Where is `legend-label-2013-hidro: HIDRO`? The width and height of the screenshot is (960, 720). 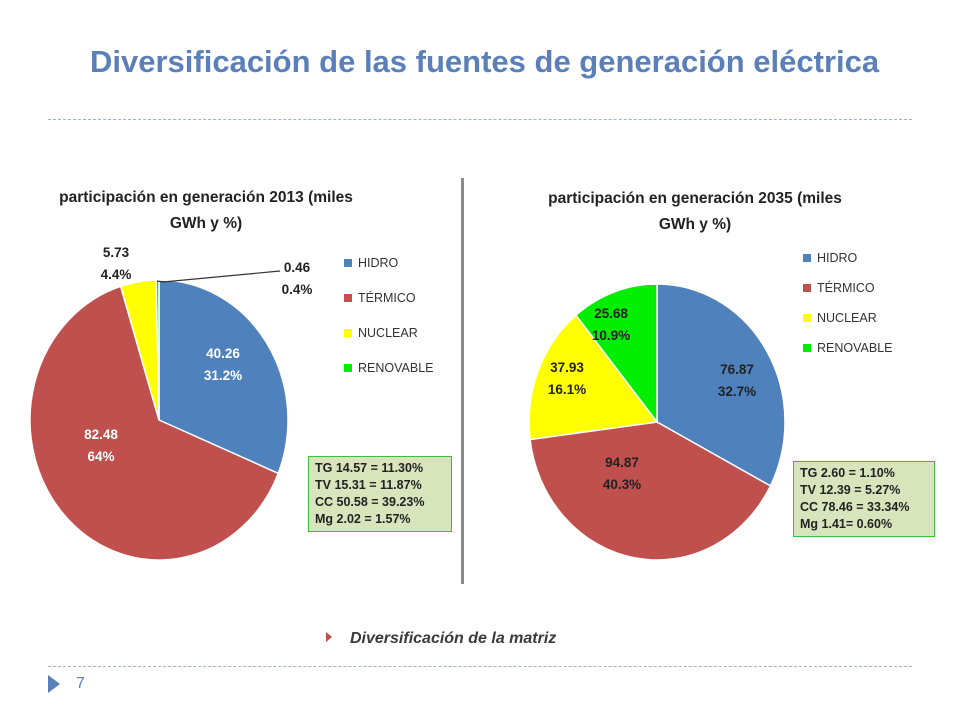 legend-label-2013-hidro: HIDRO is located at coordinates (378, 263).